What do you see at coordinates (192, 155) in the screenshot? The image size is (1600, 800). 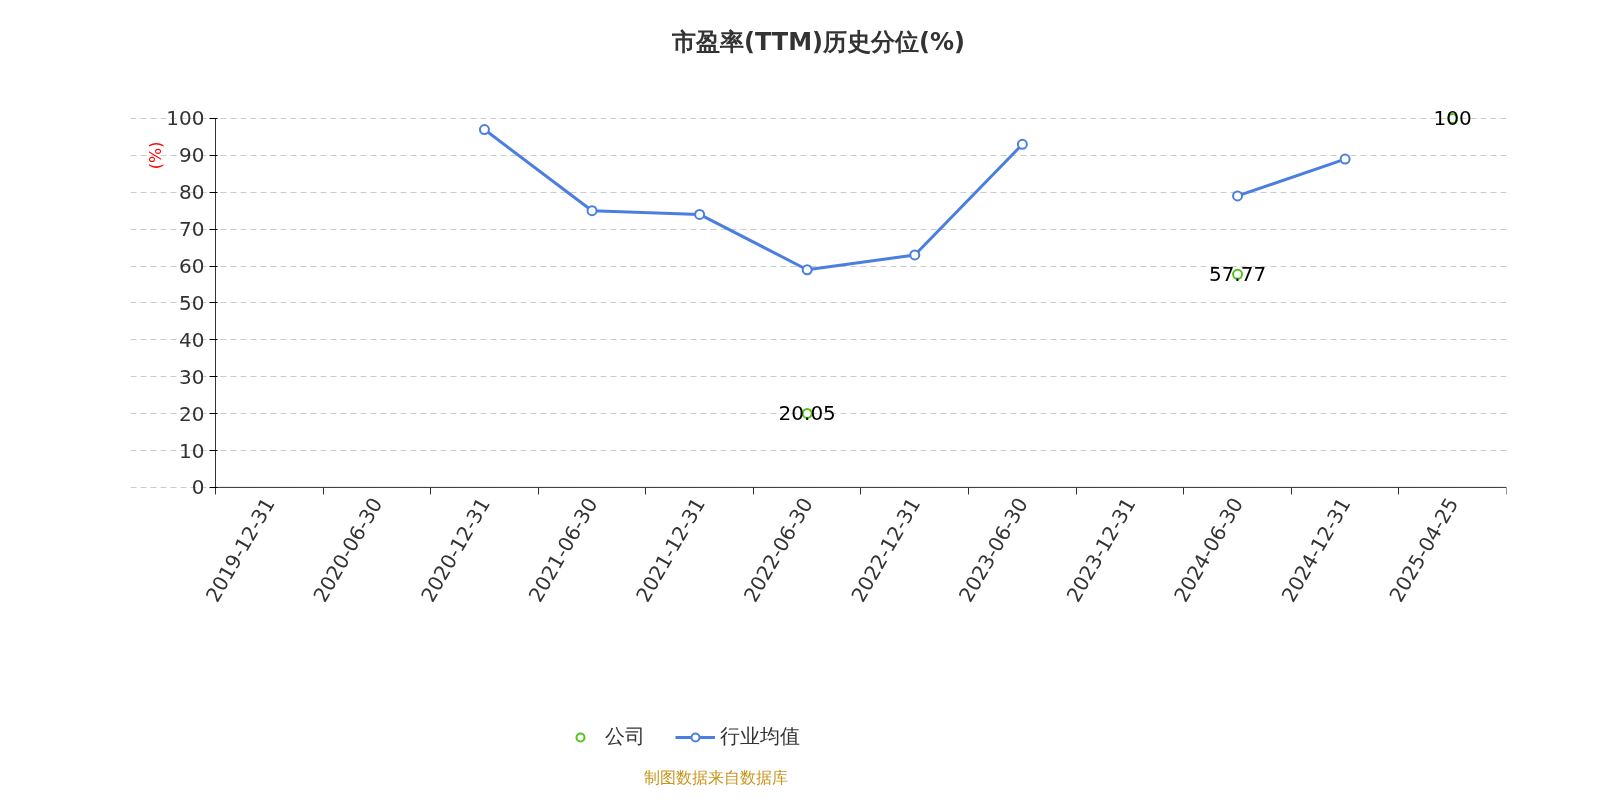 I see `y-tick-label: 90` at bounding box center [192, 155].